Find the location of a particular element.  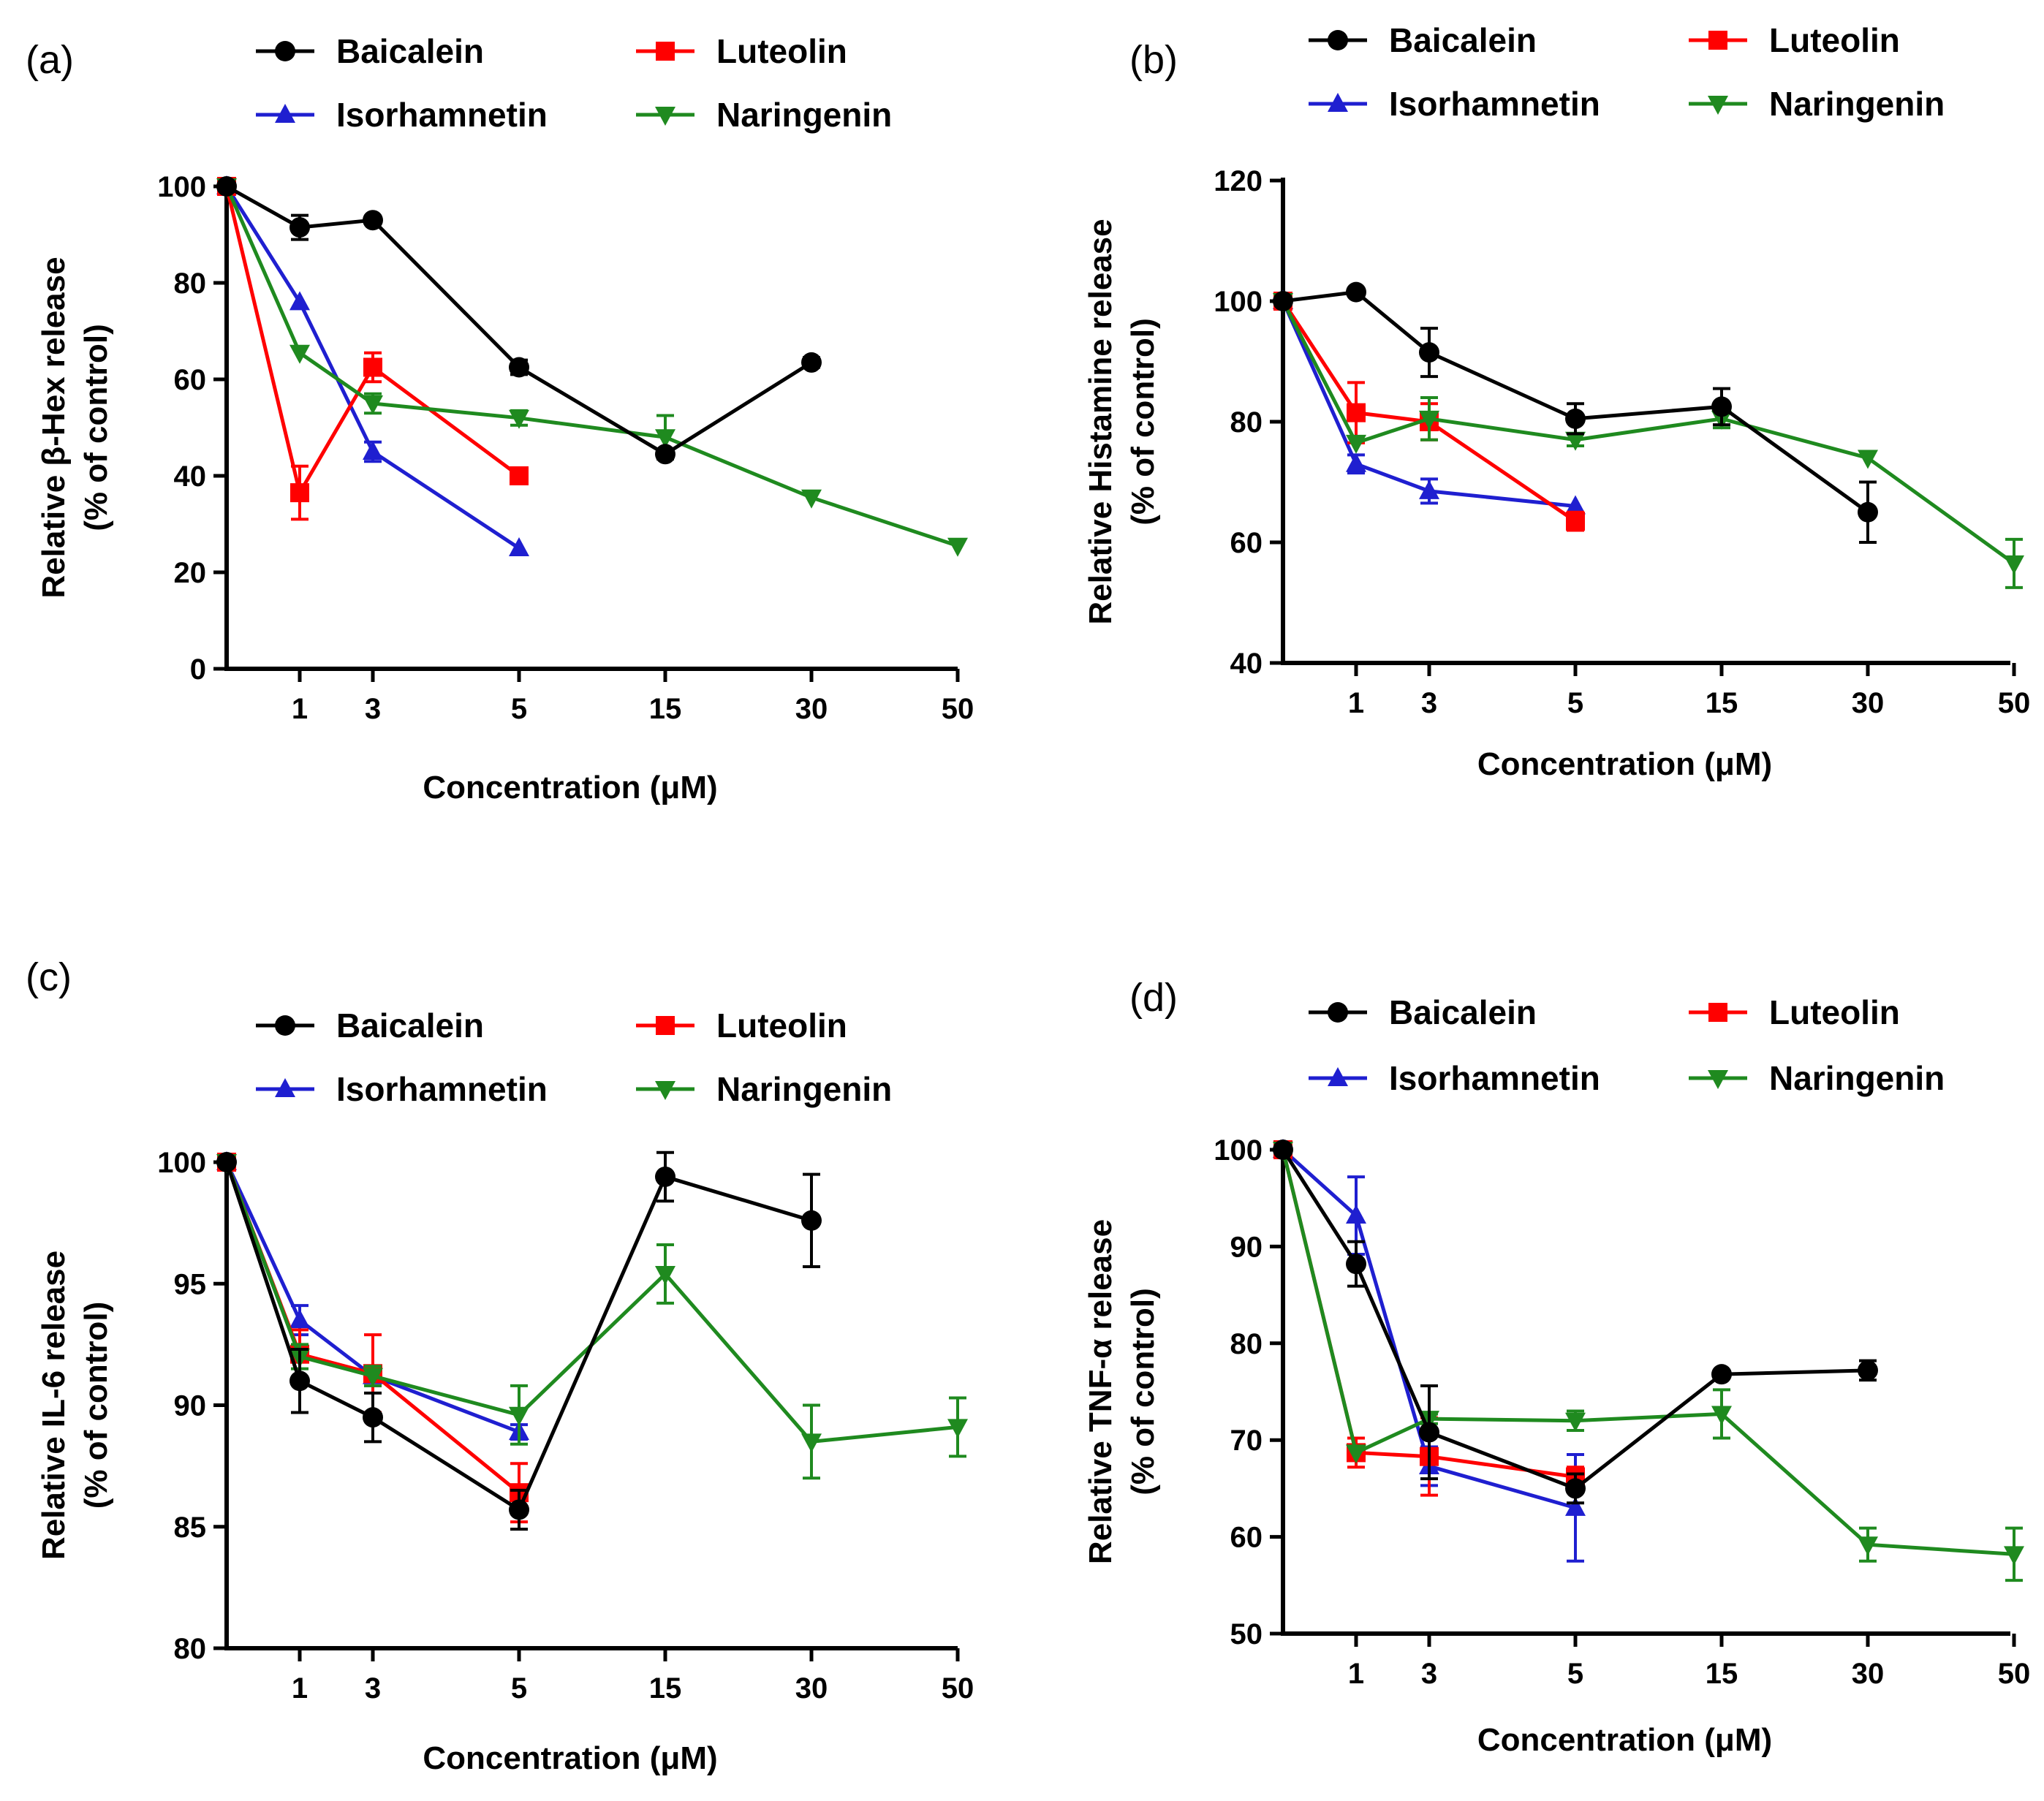

series-isorhamnetin is located at coordinates (1429, 1351).